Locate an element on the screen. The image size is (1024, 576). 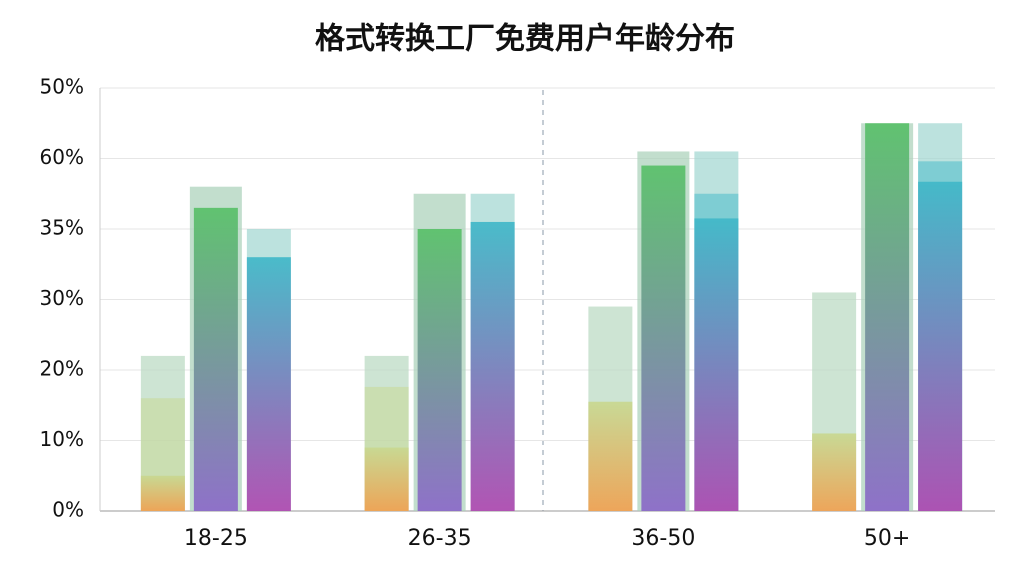
y-tick-label: 60% is located at coordinates (62, 157).